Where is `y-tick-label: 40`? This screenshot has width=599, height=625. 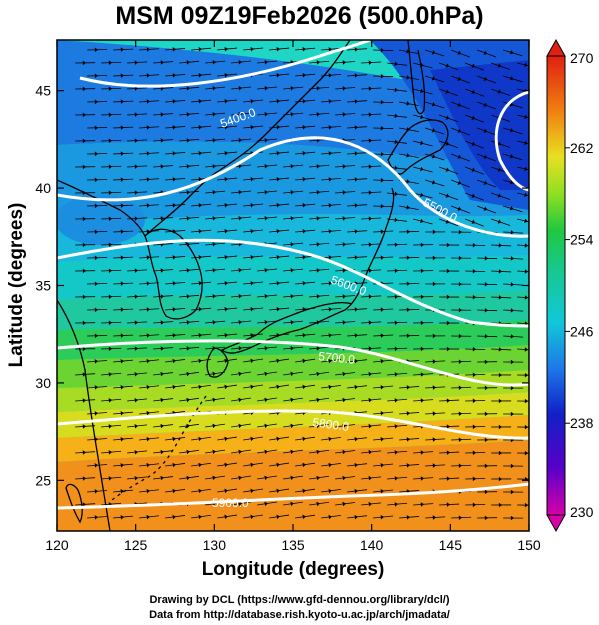 y-tick-label: 40 is located at coordinates (43, 188).